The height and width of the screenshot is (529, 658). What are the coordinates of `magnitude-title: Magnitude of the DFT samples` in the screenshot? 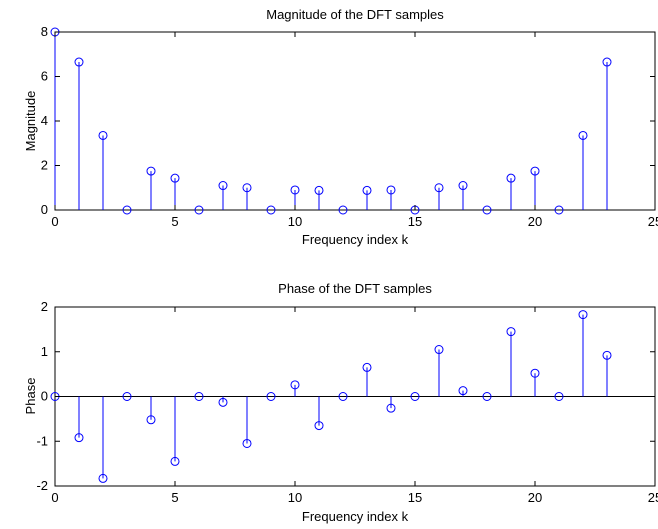 It's located at (355, 14).